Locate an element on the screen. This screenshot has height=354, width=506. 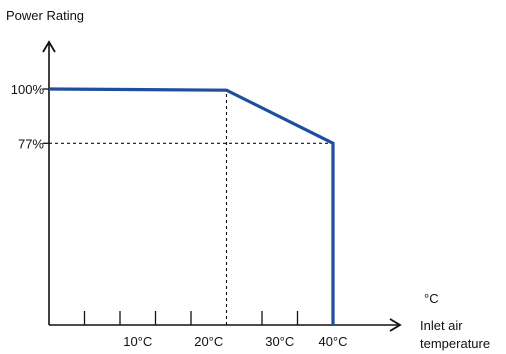
y-axis-arrow is located at coordinates (49, 46).